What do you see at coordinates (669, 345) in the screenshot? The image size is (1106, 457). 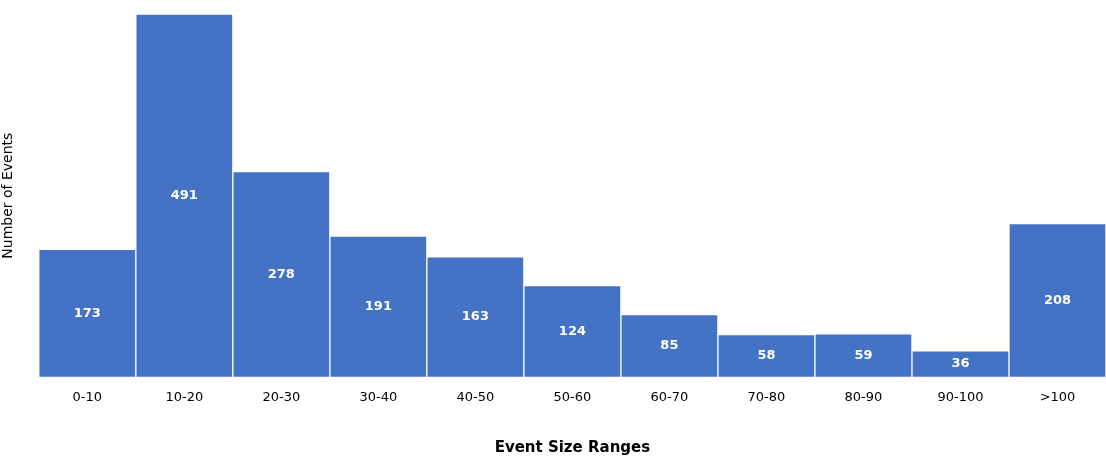 I see `data-label: 85` at bounding box center [669, 345].